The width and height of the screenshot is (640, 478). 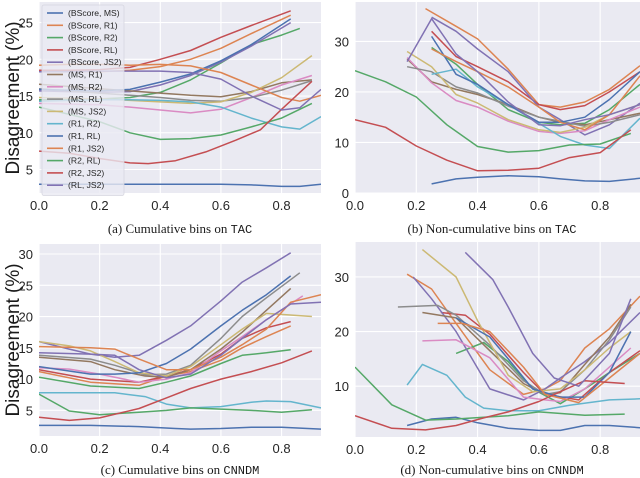 I want to click on caption-b-text: (b) Non-cumulative bins on, so click(x=481, y=228).